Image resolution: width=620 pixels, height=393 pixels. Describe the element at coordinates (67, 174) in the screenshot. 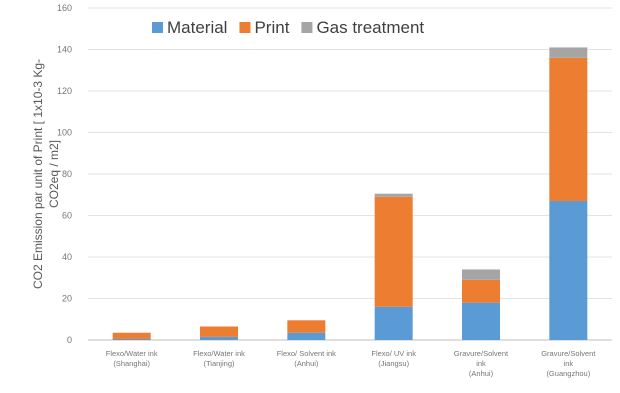

I see `y-tick-label-80: 80` at that location.